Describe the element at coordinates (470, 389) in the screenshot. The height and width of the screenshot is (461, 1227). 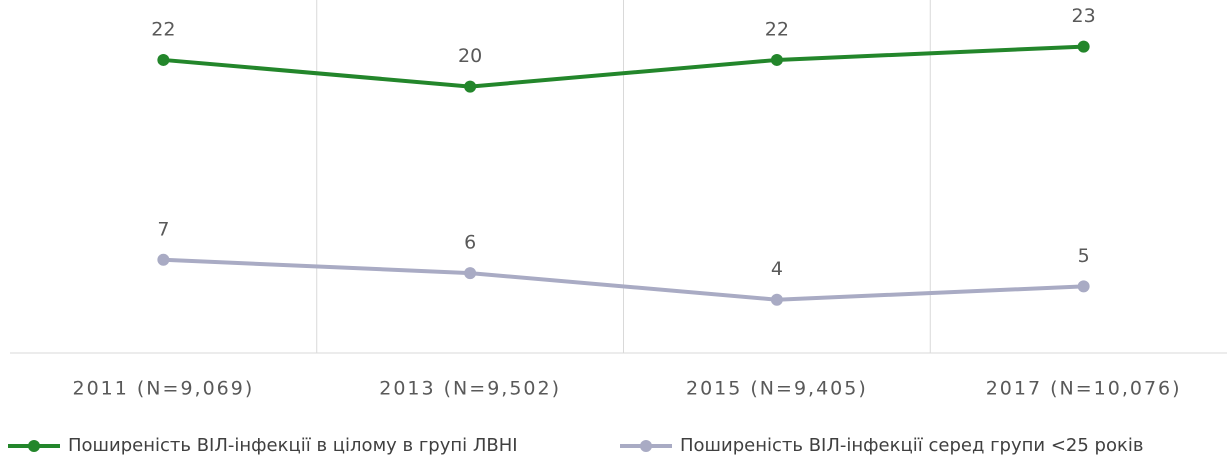
I see `x-tick-label: 2013 (N=9,502)` at that location.